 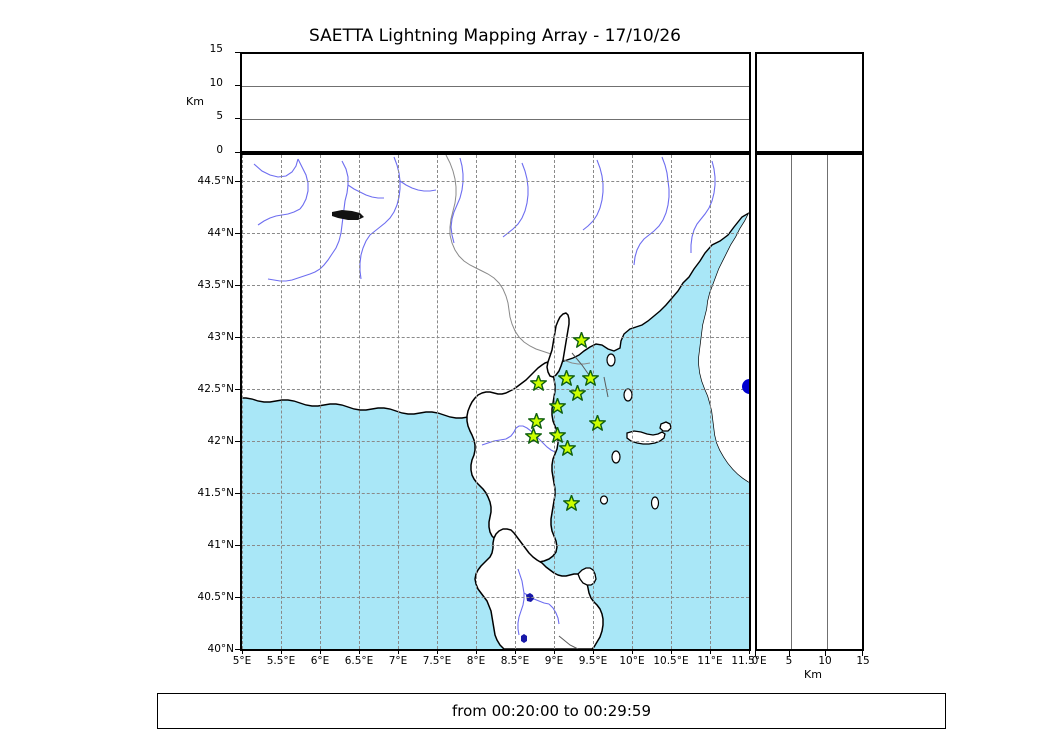 I want to click on graticule-lon-6.5, so click(x=359, y=402).